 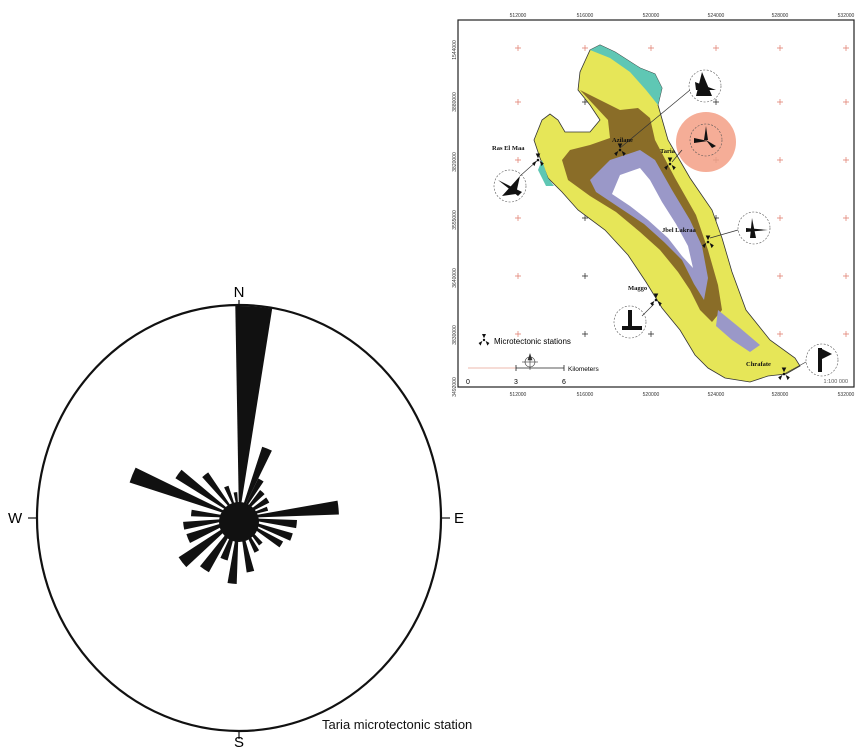 What do you see at coordinates (846, 395) in the screenshot?
I see `bottom-tick: 532000` at bounding box center [846, 395].